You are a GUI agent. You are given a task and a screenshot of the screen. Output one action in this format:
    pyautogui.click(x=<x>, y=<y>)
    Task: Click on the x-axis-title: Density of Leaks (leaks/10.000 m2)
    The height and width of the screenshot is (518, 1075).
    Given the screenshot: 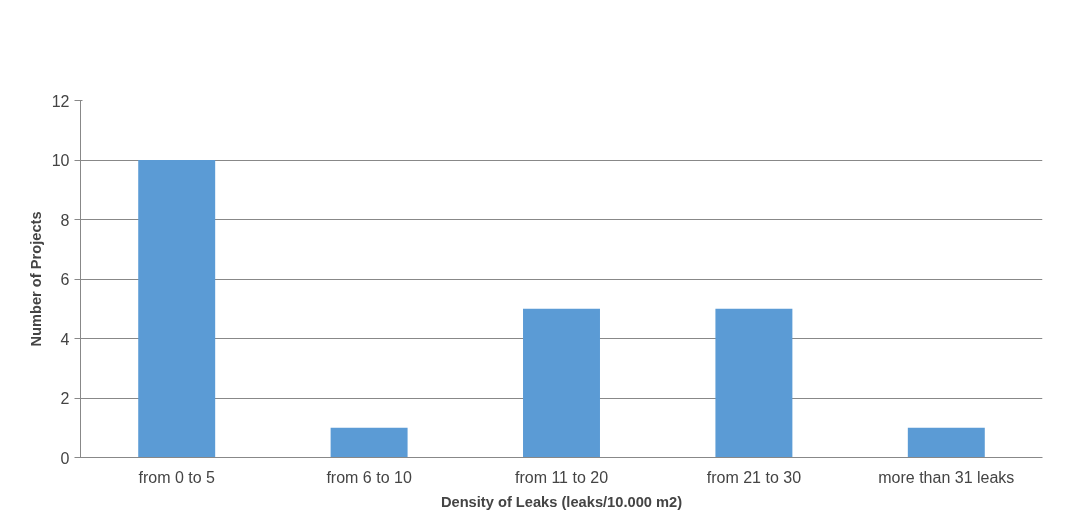 What is the action you would take?
    pyautogui.click(x=561, y=501)
    